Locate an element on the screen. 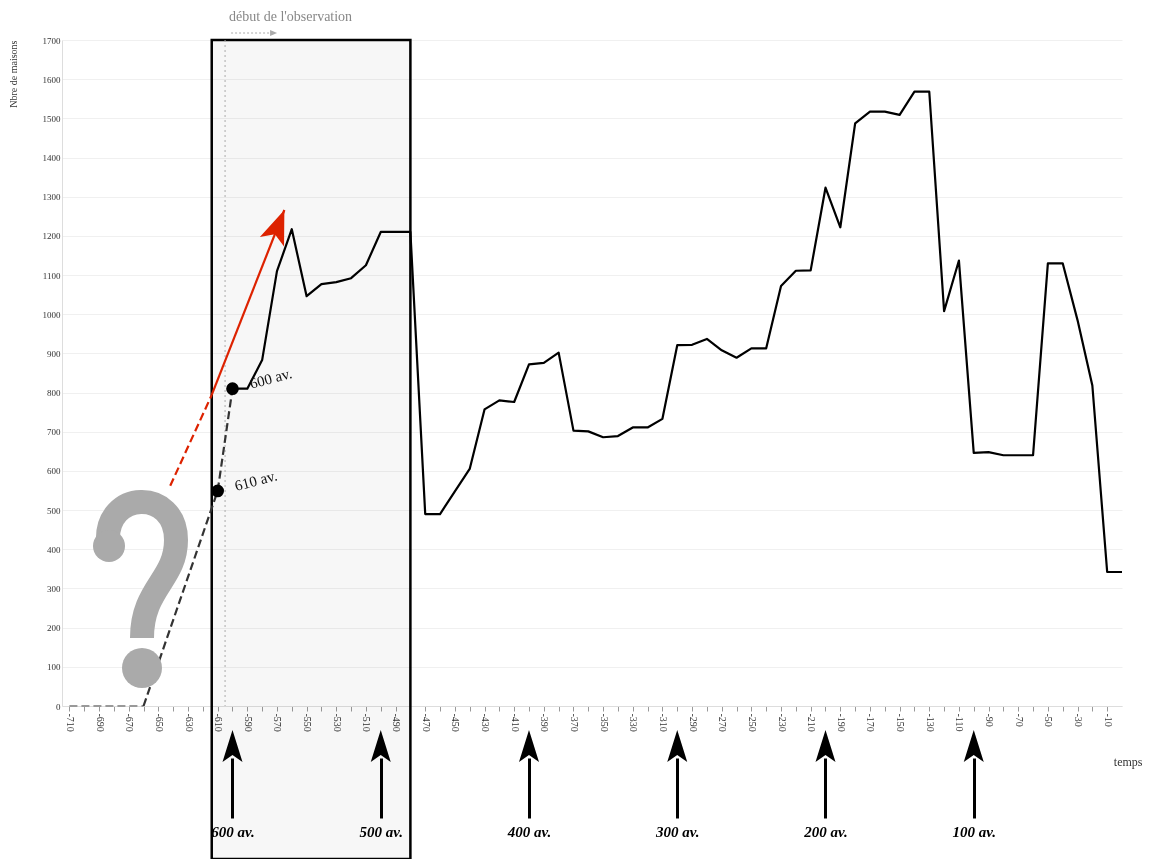 Image resolution: width=1149 pixels, height=859 pixels. annotation: 600 av. is located at coordinates (270, 378).